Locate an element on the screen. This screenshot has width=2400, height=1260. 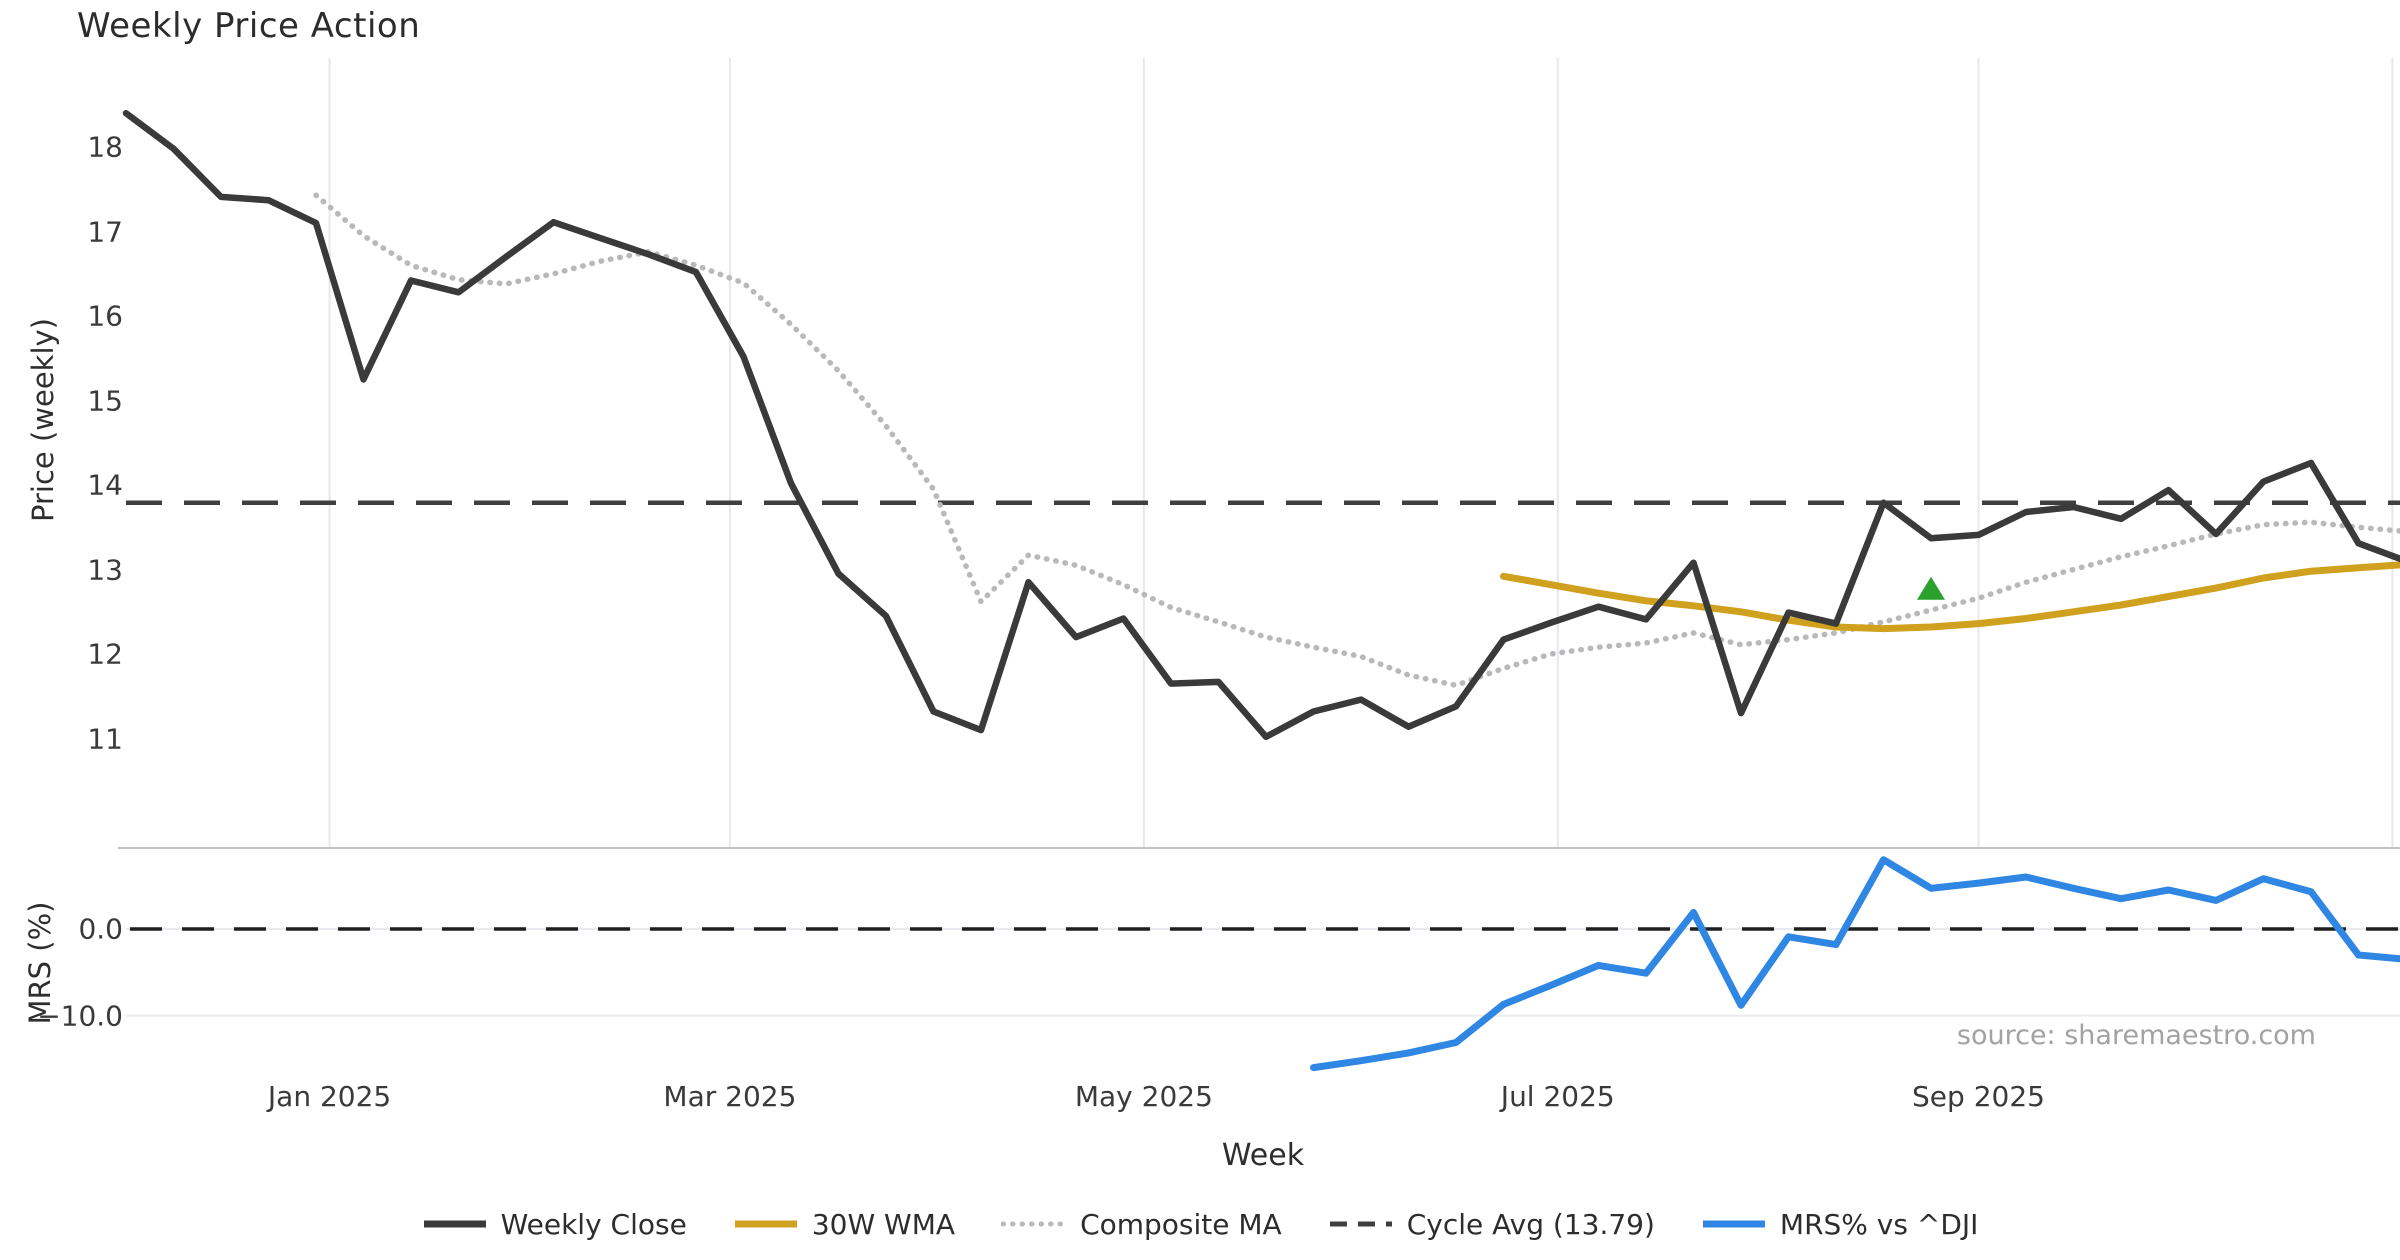
x-tick-label: Jul 2025 is located at coordinates (1557, 1096).